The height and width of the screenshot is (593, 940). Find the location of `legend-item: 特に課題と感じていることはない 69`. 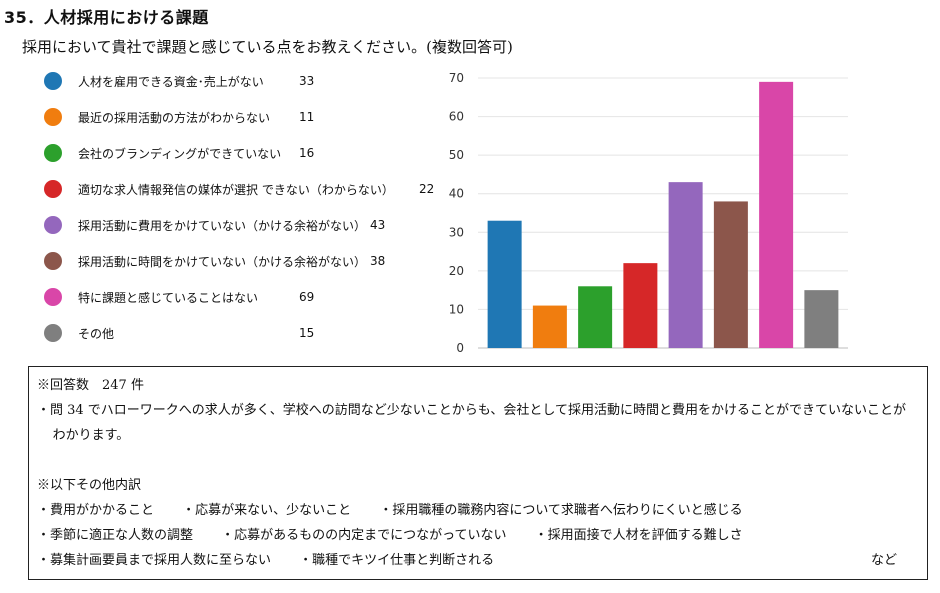

legend-item: 特に課題と感じていることはない 69 is located at coordinates (244, 297).